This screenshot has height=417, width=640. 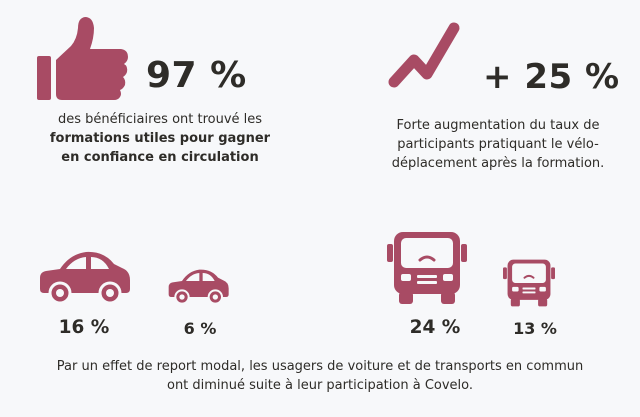 What do you see at coordinates (498, 163) in the screenshot?
I see `stat-right-desc-line: déplacement après la formation.` at bounding box center [498, 163].